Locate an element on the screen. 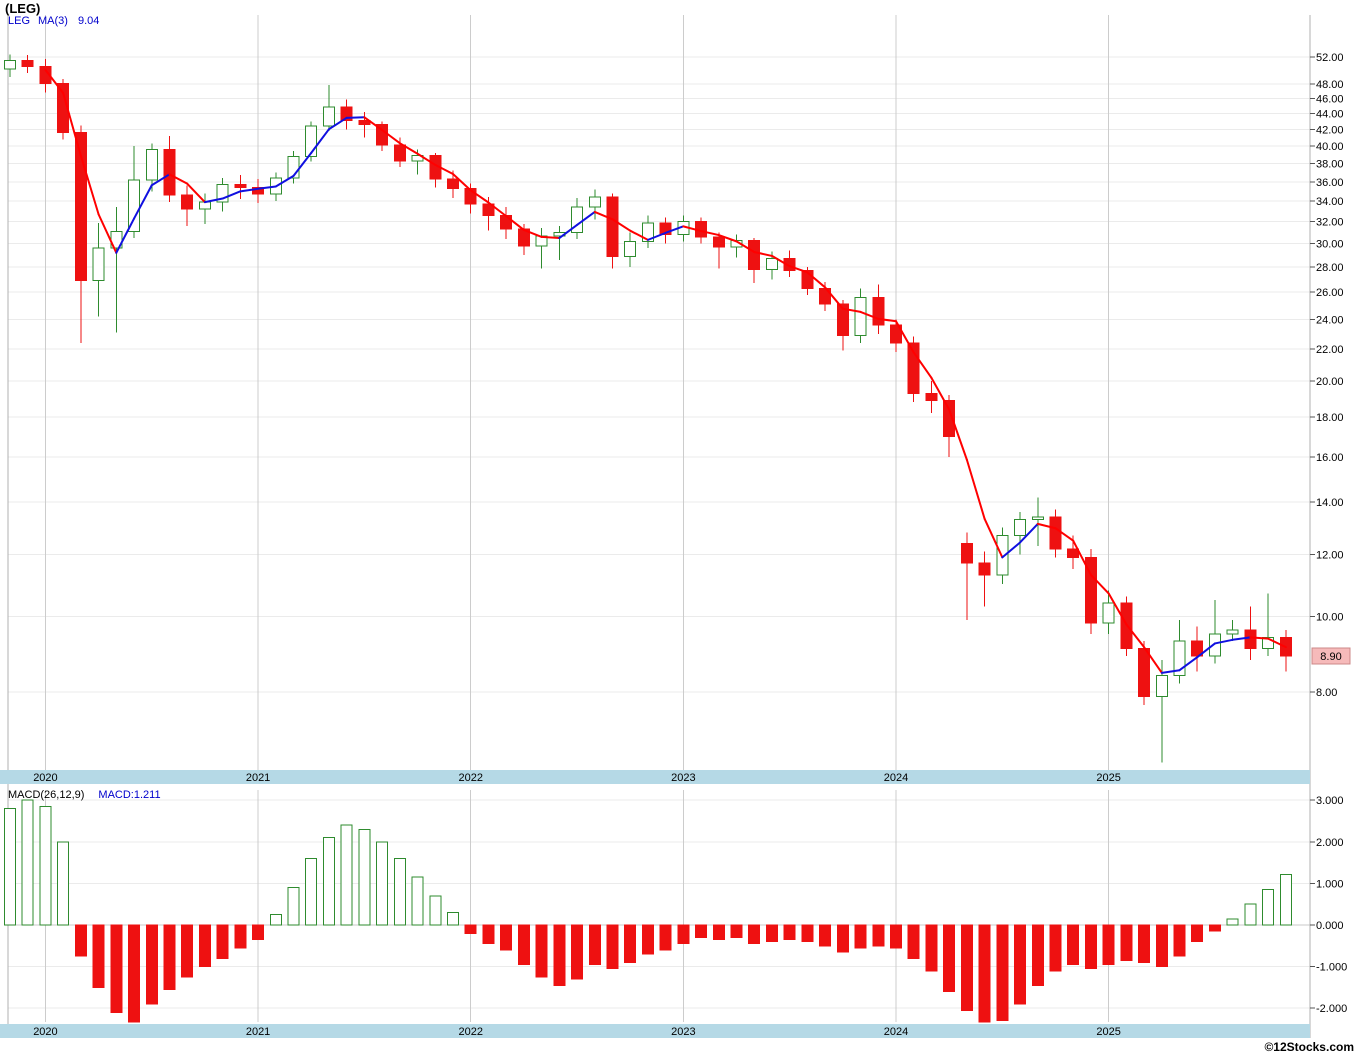  main-legend: LEG MA(3) 9.04 is located at coordinates (53, 21).